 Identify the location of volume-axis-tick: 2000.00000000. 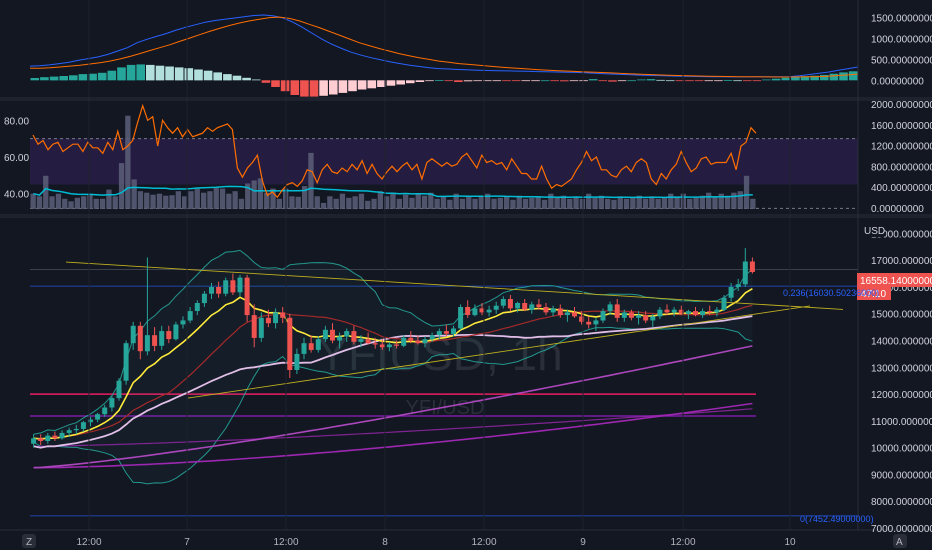
(901, 105).